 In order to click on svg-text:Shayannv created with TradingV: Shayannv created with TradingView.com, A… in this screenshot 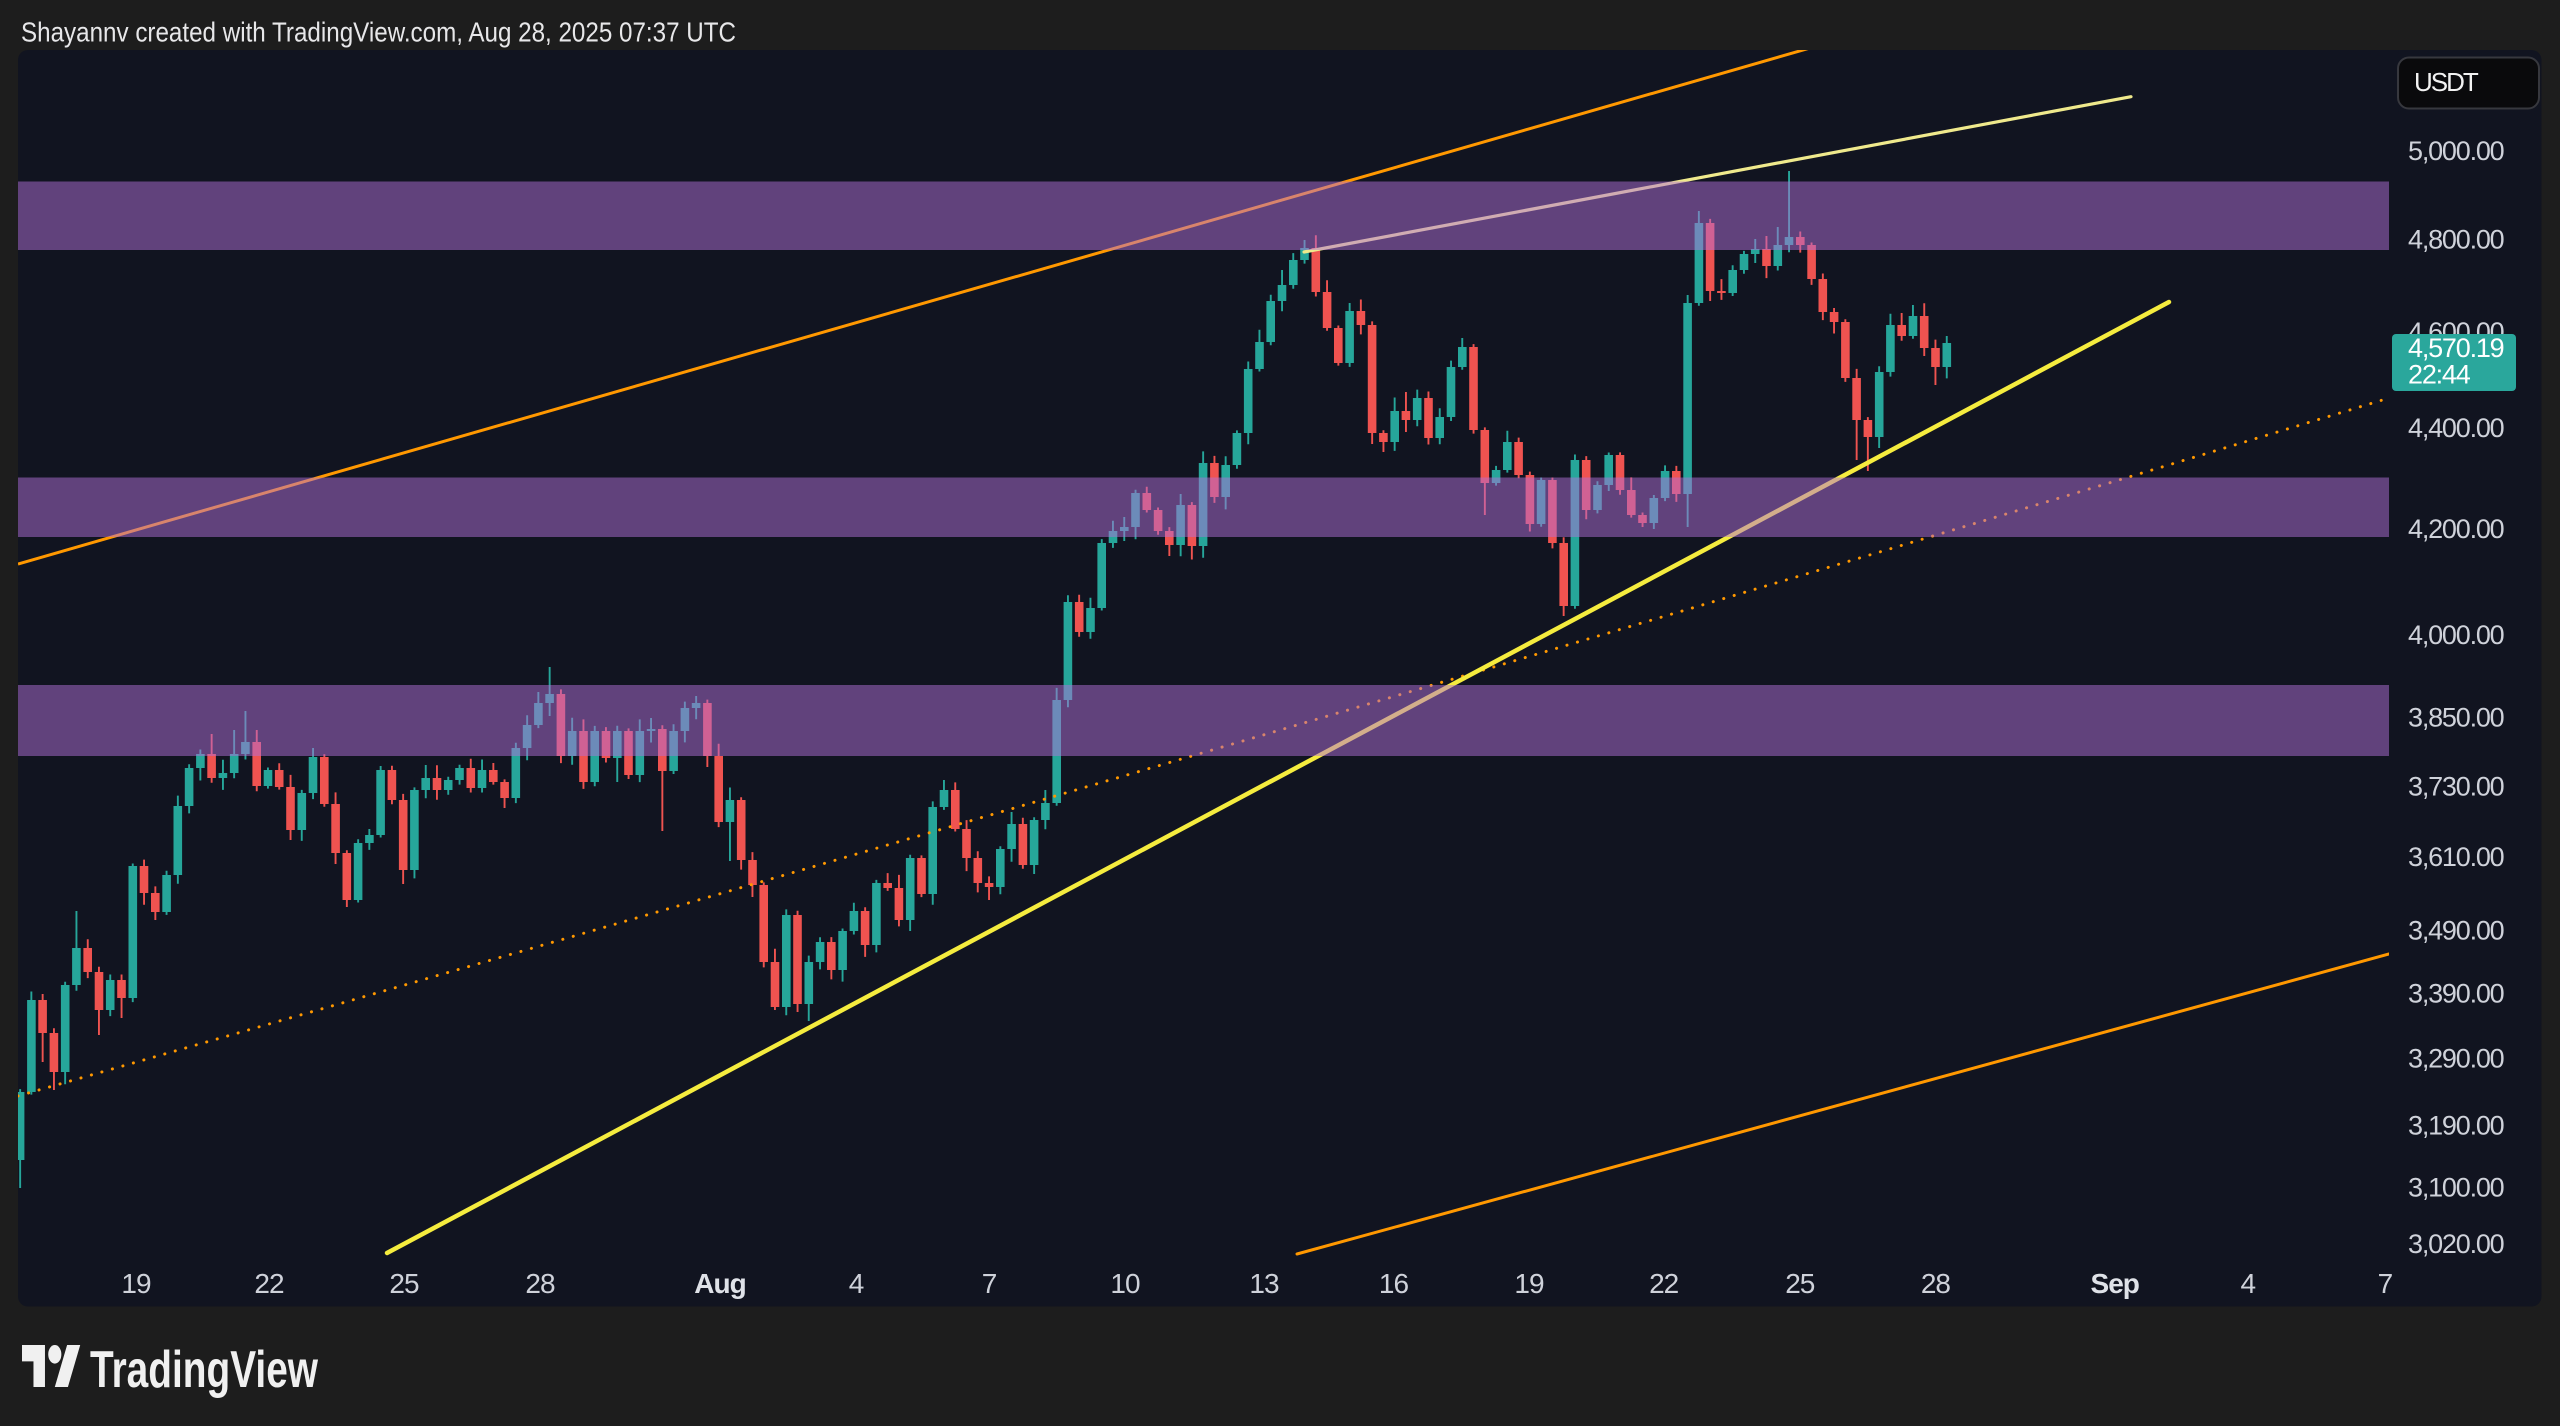, I will do `click(378, 32)`.